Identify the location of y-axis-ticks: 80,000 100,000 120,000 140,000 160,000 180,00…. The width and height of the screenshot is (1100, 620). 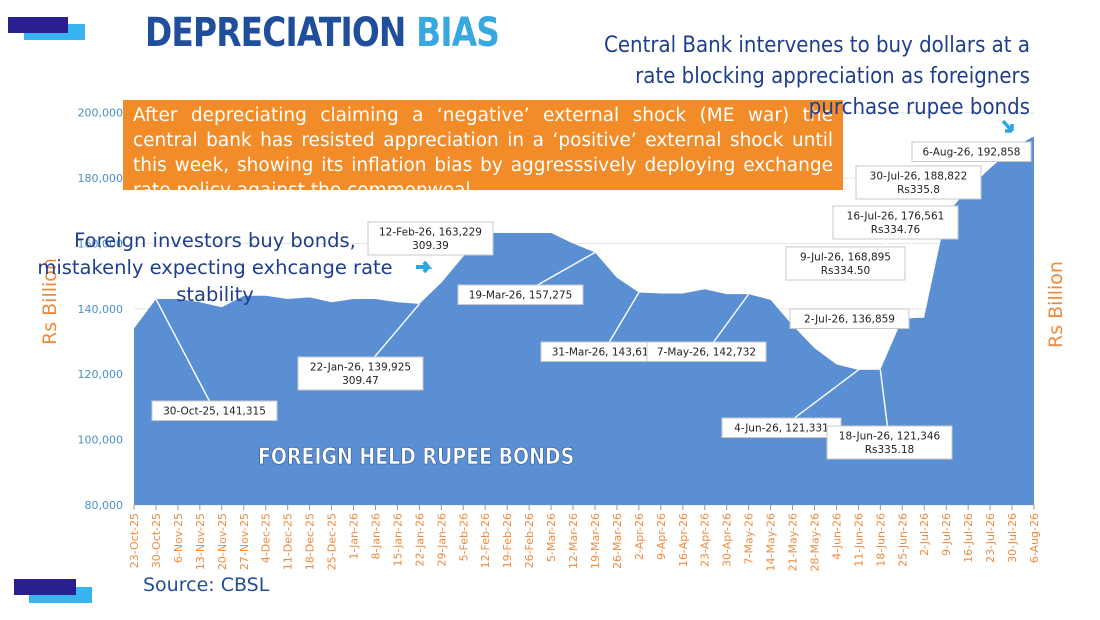
(101, 309).